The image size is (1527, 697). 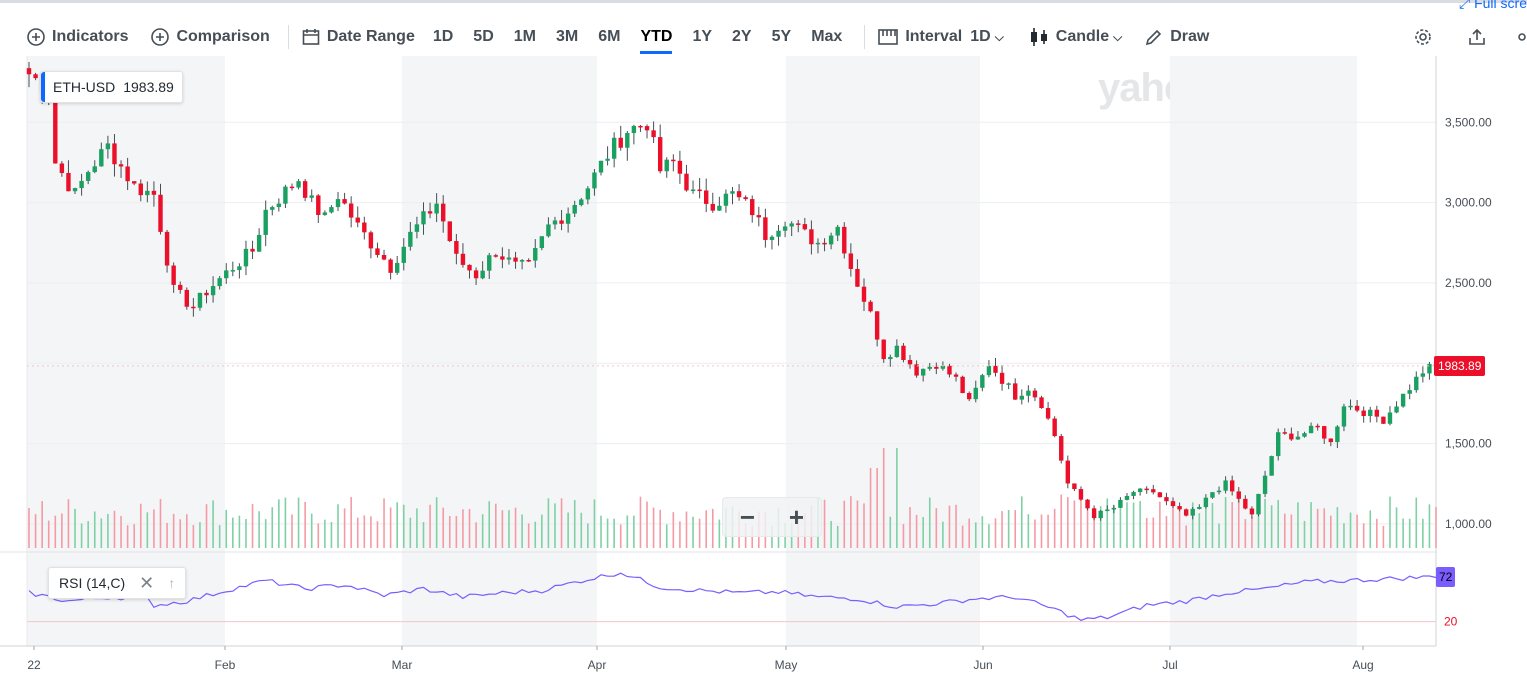 What do you see at coordinates (288, 37) in the screenshot?
I see `toolbar-divider` at bounding box center [288, 37].